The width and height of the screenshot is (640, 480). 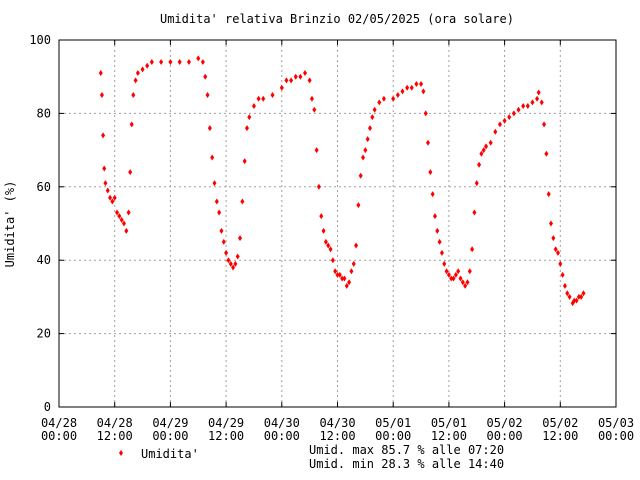 I want to click on legend: Umidita', so click(x=159, y=454).